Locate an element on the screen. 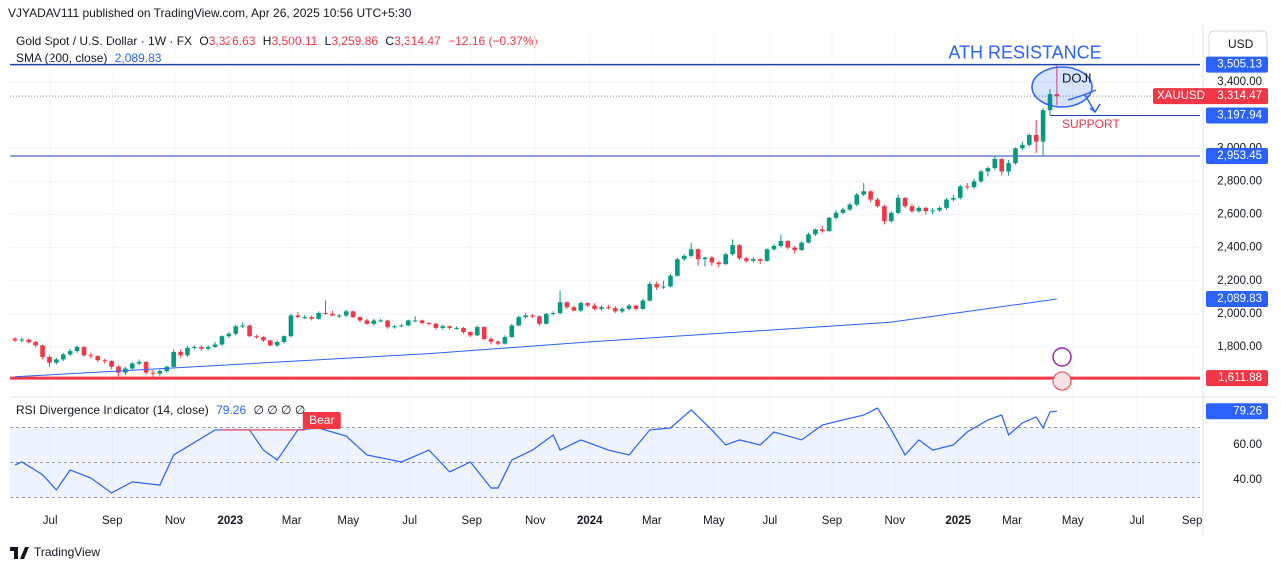 The height and width of the screenshot is (571, 1281). event-icon is located at coordinates (1062, 357).